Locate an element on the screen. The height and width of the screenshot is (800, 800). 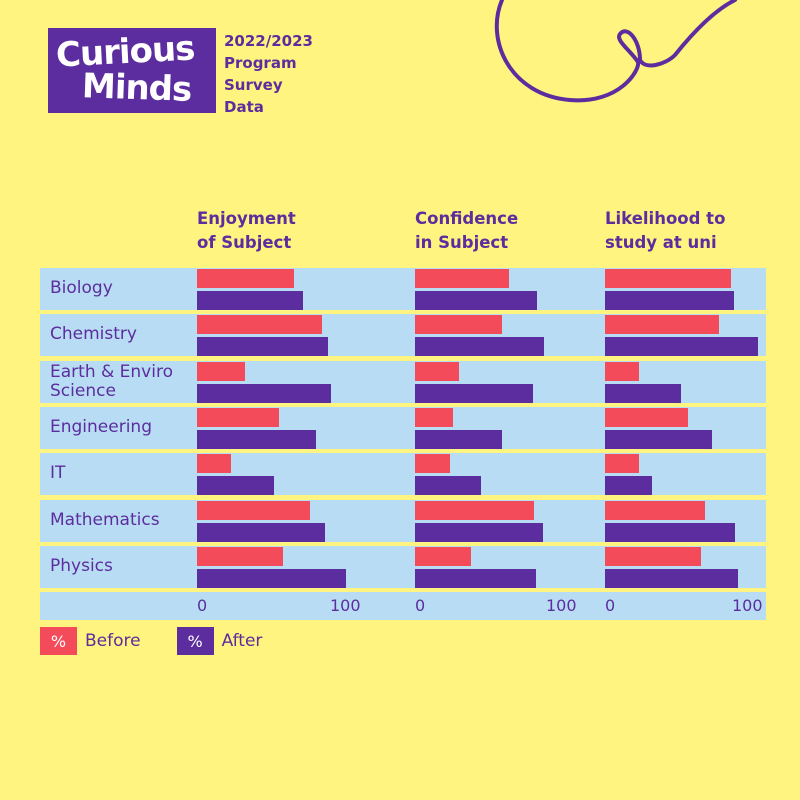
swirl-decoration is located at coordinates (615, 51).